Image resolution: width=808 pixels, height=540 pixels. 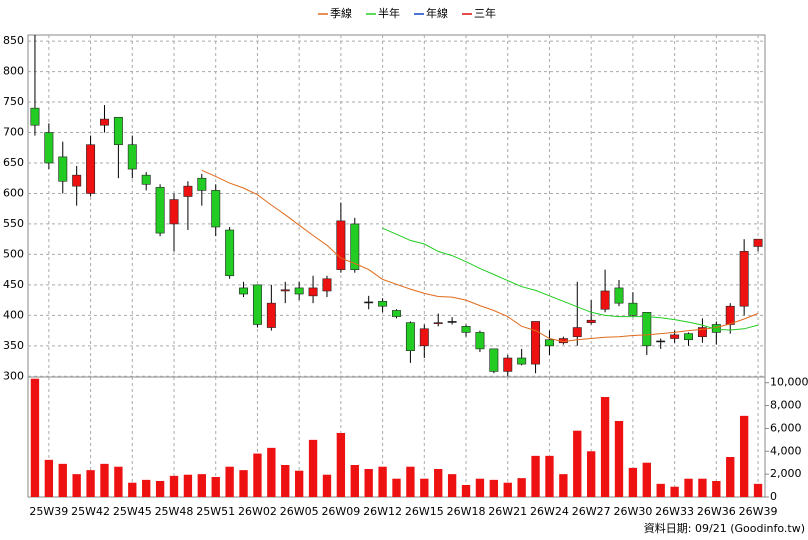 What do you see at coordinates (466, 511) in the screenshot?
I see `x-tick-label: 26W18` at bounding box center [466, 511].